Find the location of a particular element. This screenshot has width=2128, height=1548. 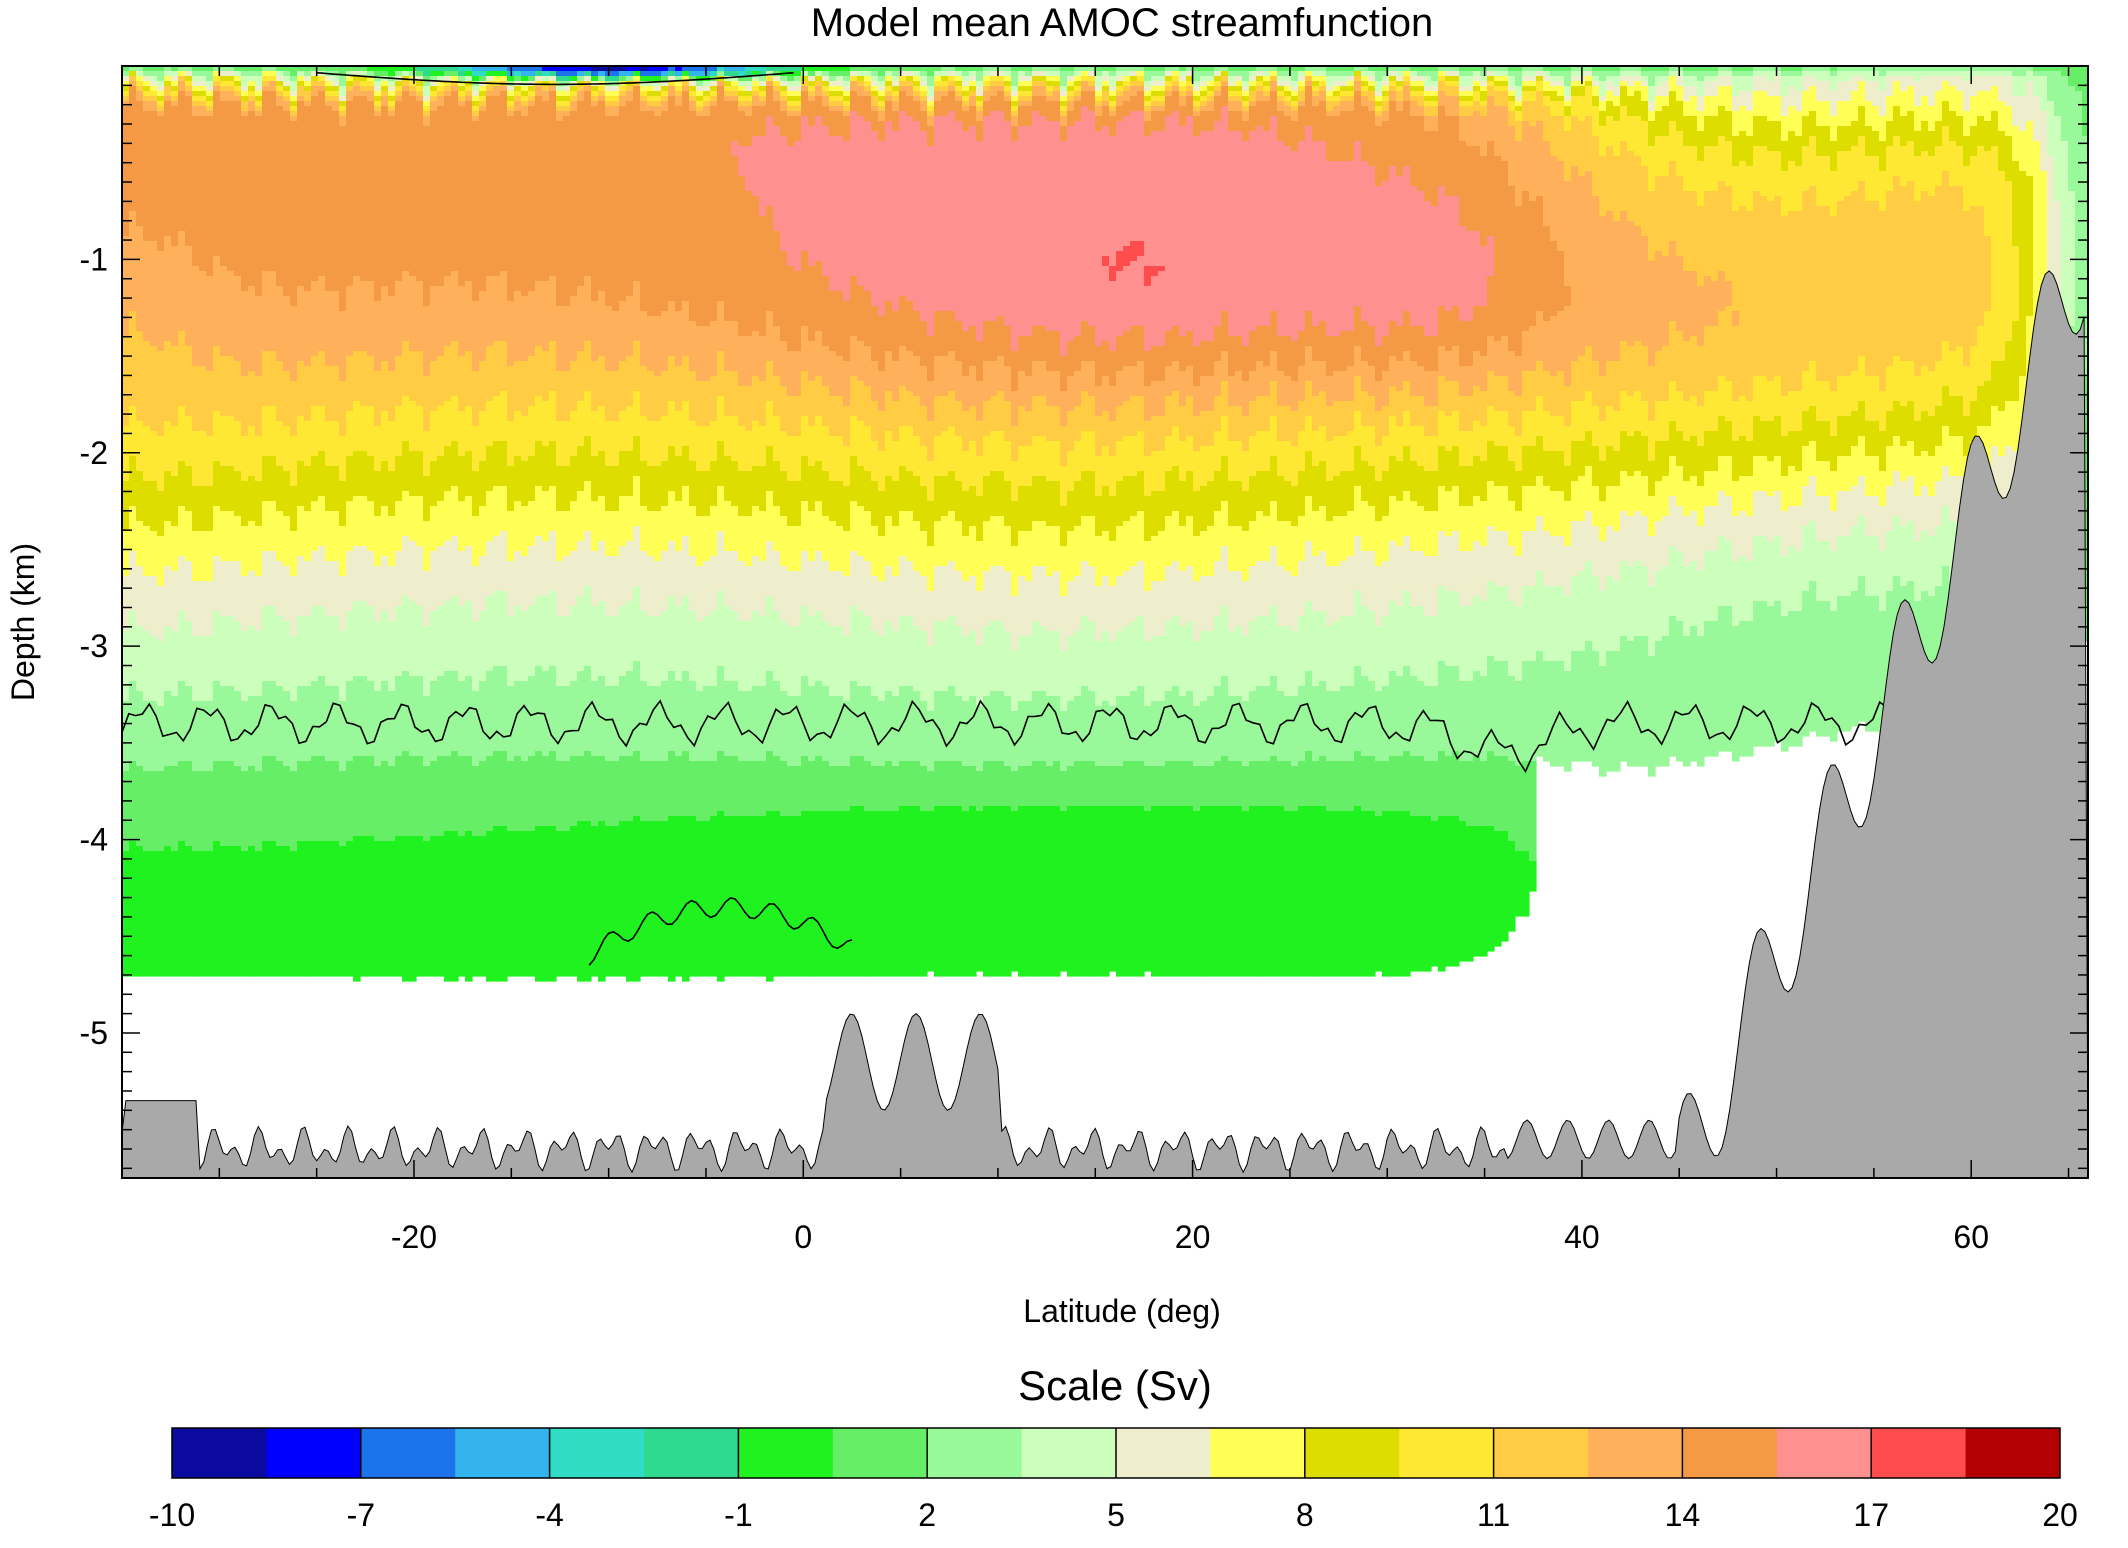

colorbar-tick-label: 17 is located at coordinates (1871, 1515).